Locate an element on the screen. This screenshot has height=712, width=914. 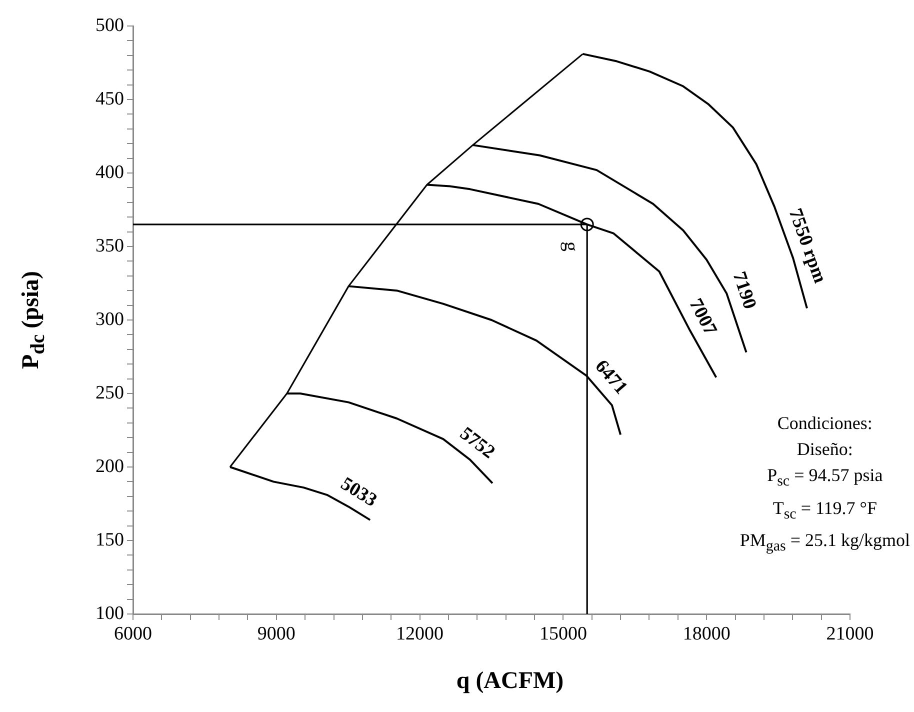
text: 5752 is located at coordinates (477, 443).